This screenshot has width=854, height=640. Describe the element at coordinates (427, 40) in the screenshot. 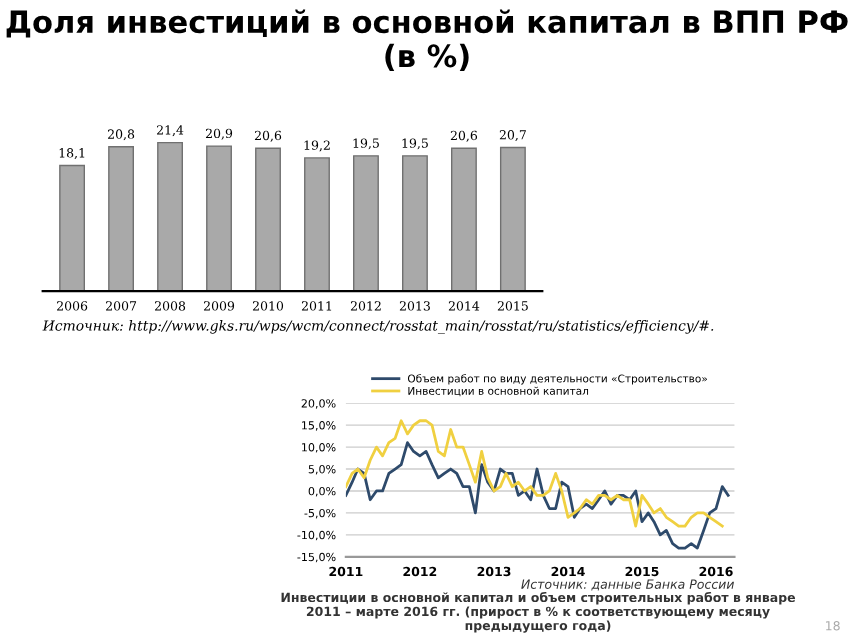

I see `chart-title: Доля инвестиций в основной капитал в ВПП РФ (в %)` at that location.